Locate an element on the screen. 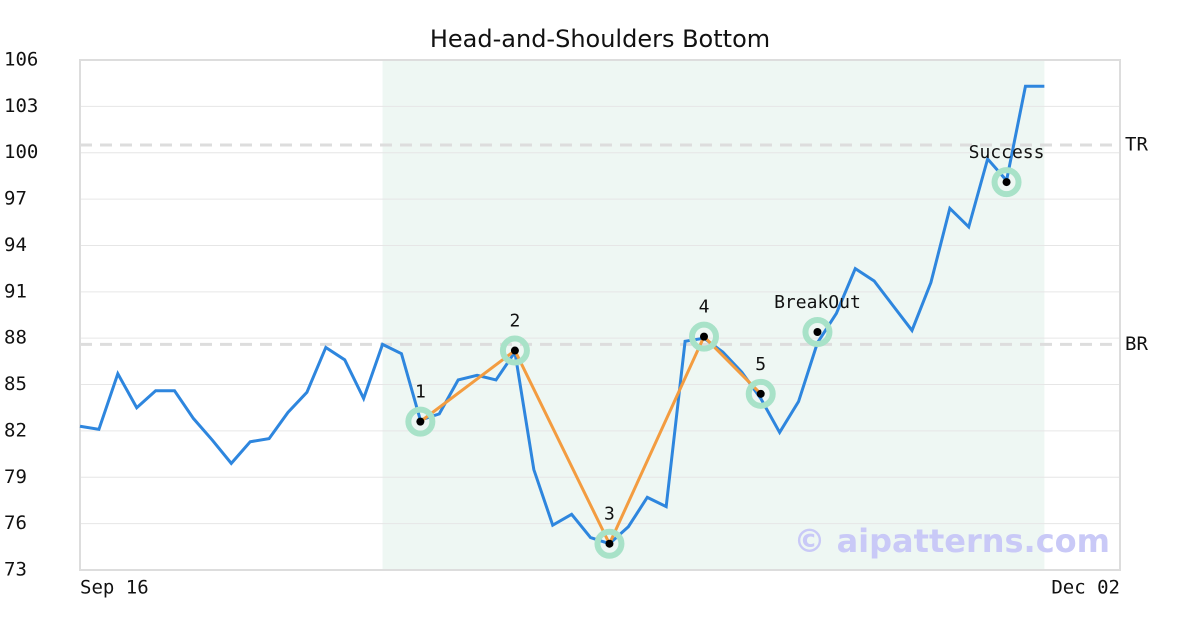 This screenshot has width=1200, height=630. annotation-label: Success is located at coordinates (1007, 152).